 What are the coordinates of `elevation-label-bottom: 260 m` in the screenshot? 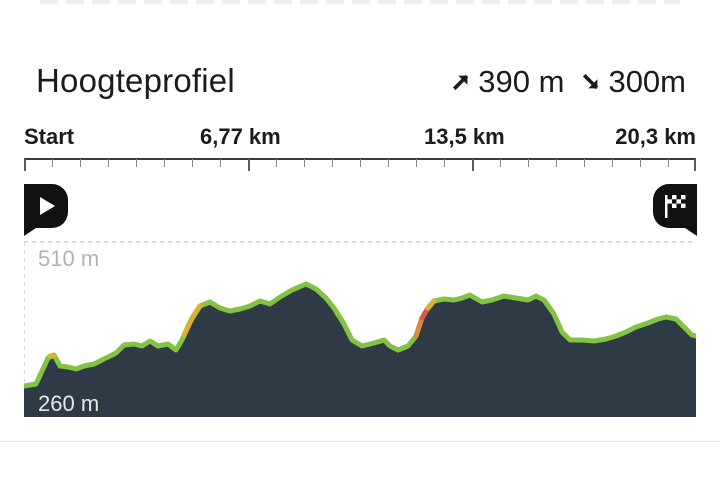 It's located at (69, 403).